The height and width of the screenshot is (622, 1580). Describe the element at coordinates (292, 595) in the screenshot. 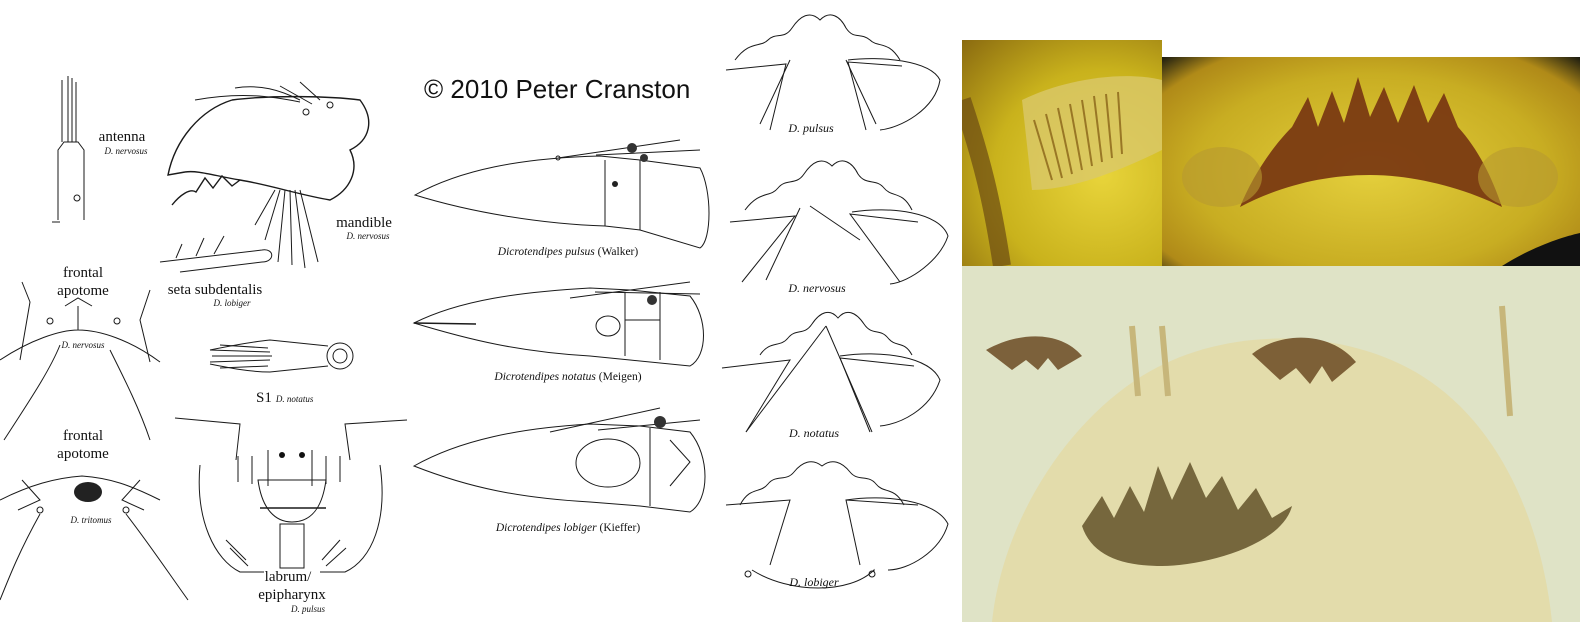

I see `labrum-label-l2: epipharynx` at that location.